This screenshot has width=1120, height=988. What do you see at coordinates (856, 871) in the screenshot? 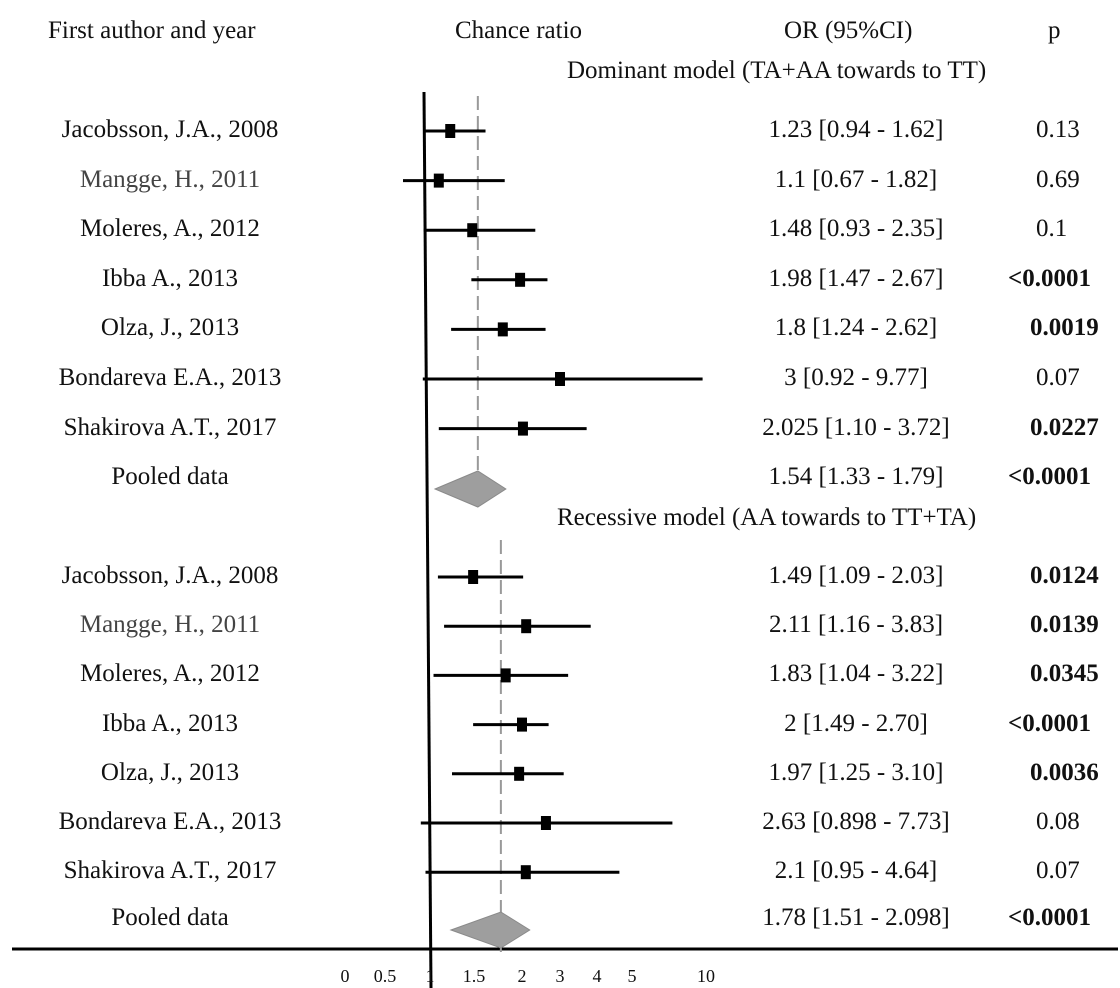
I see `or-ci-value: 2.1 [0.95 - 4.64]` at bounding box center [856, 871].